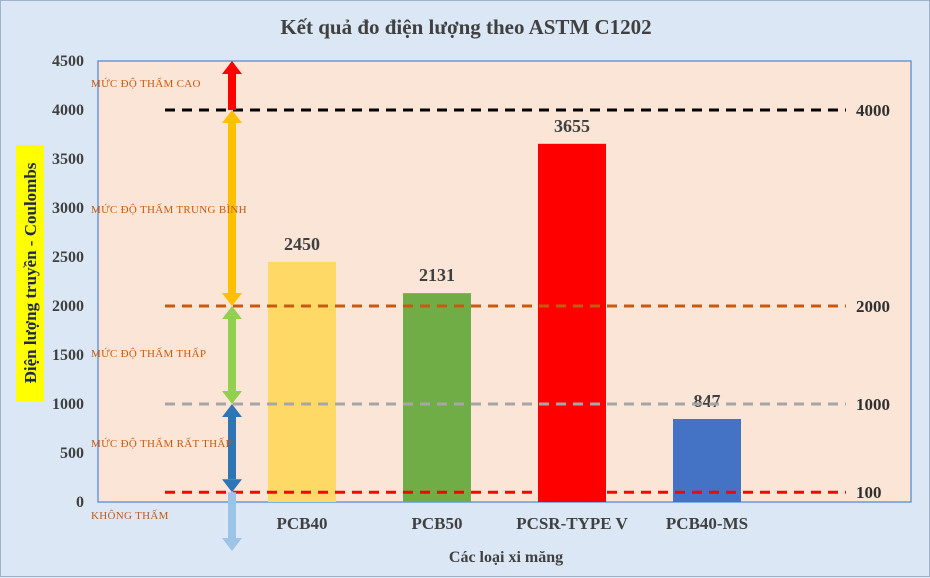 The image size is (930, 578). I want to click on threshold-label: 1000, so click(873, 404).